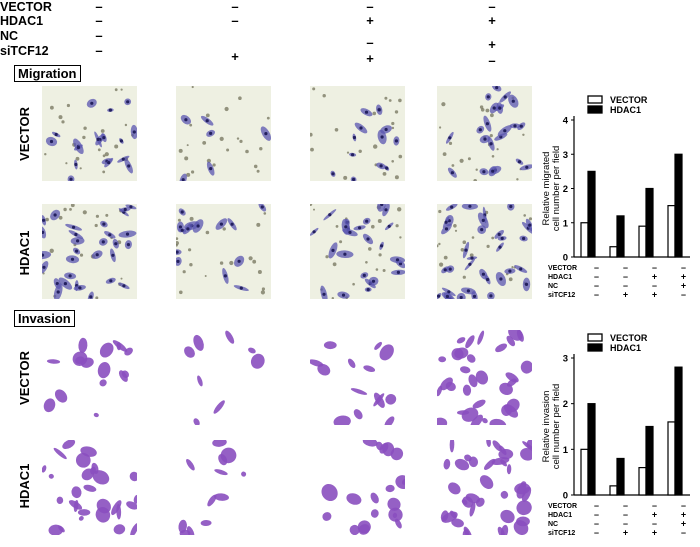 The width and height of the screenshot is (700, 547). What do you see at coordinates (9, 36) in the screenshot?
I see `header-label-nc: NC` at bounding box center [9, 36].